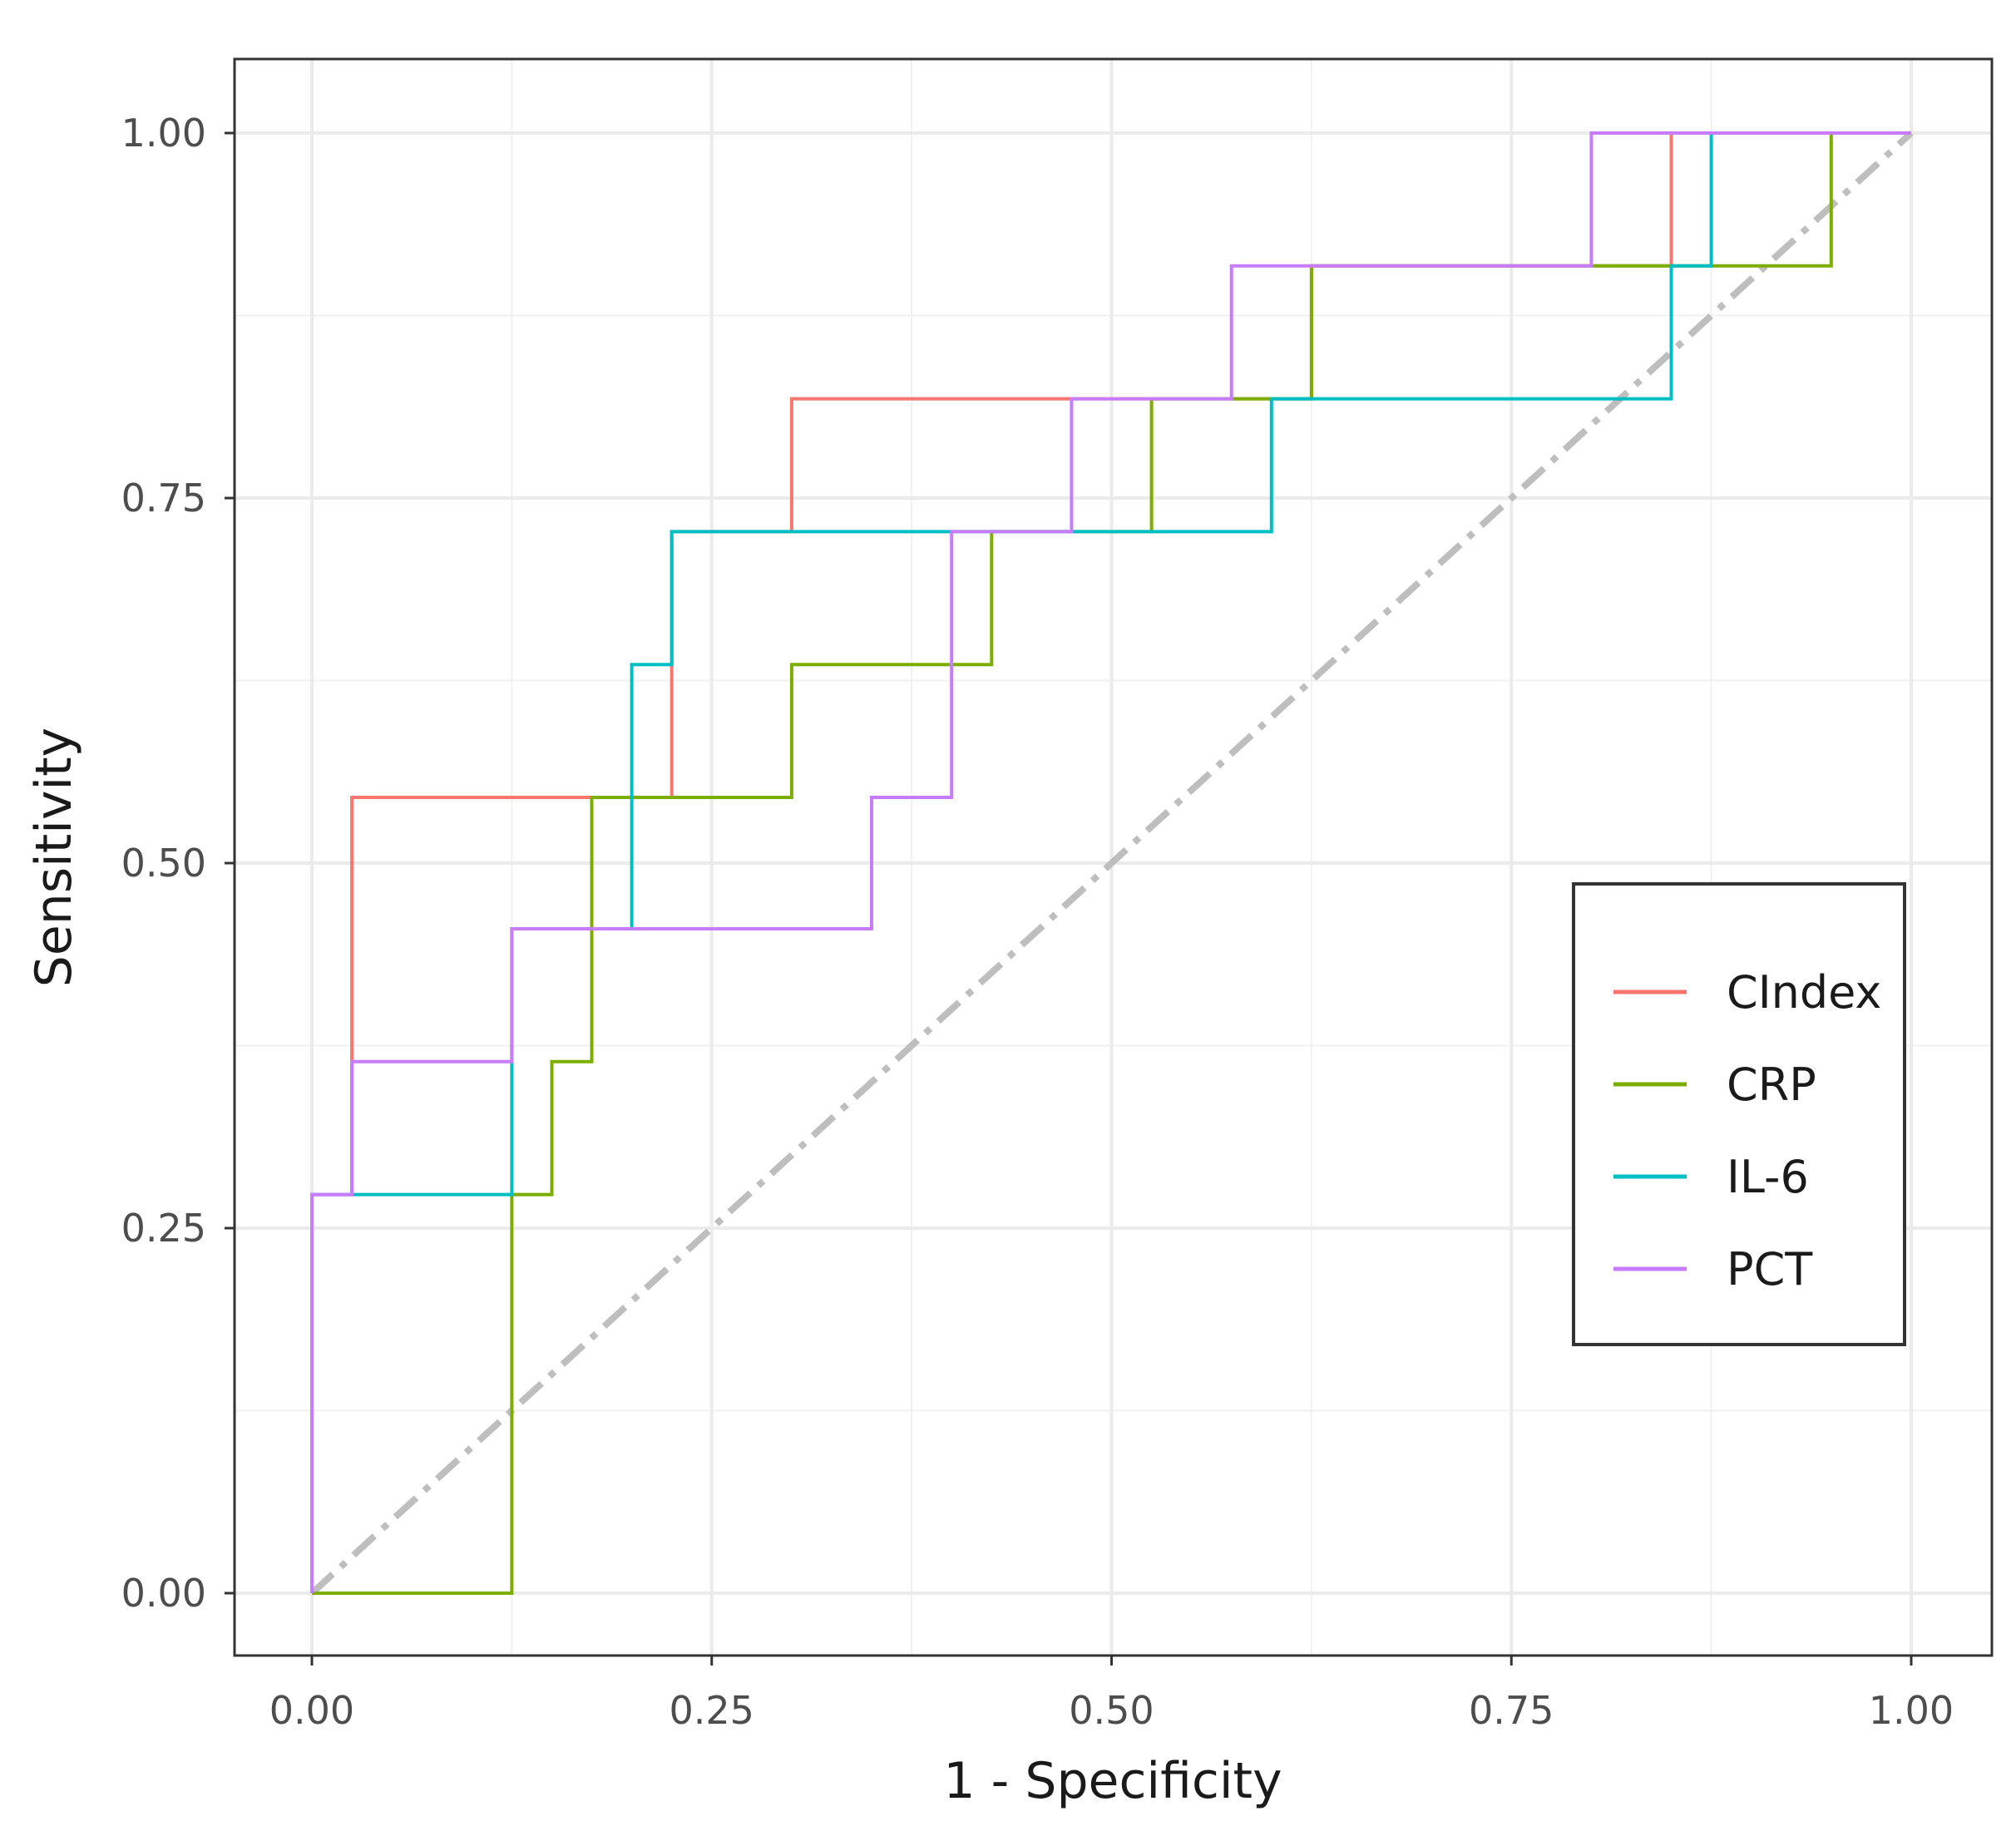 The height and width of the screenshot is (1821, 2016). Describe the element at coordinates (1112, 1781) in the screenshot. I see `x-axis-title: 1 - Specificity` at that location.